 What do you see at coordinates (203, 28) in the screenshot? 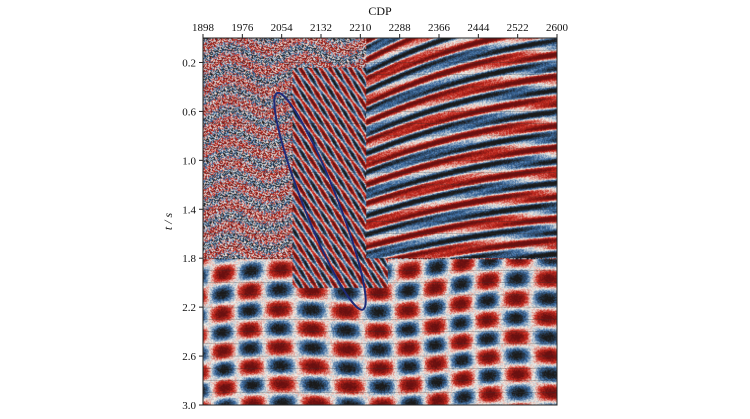
I see `x-tick-label: 1898` at bounding box center [203, 28].